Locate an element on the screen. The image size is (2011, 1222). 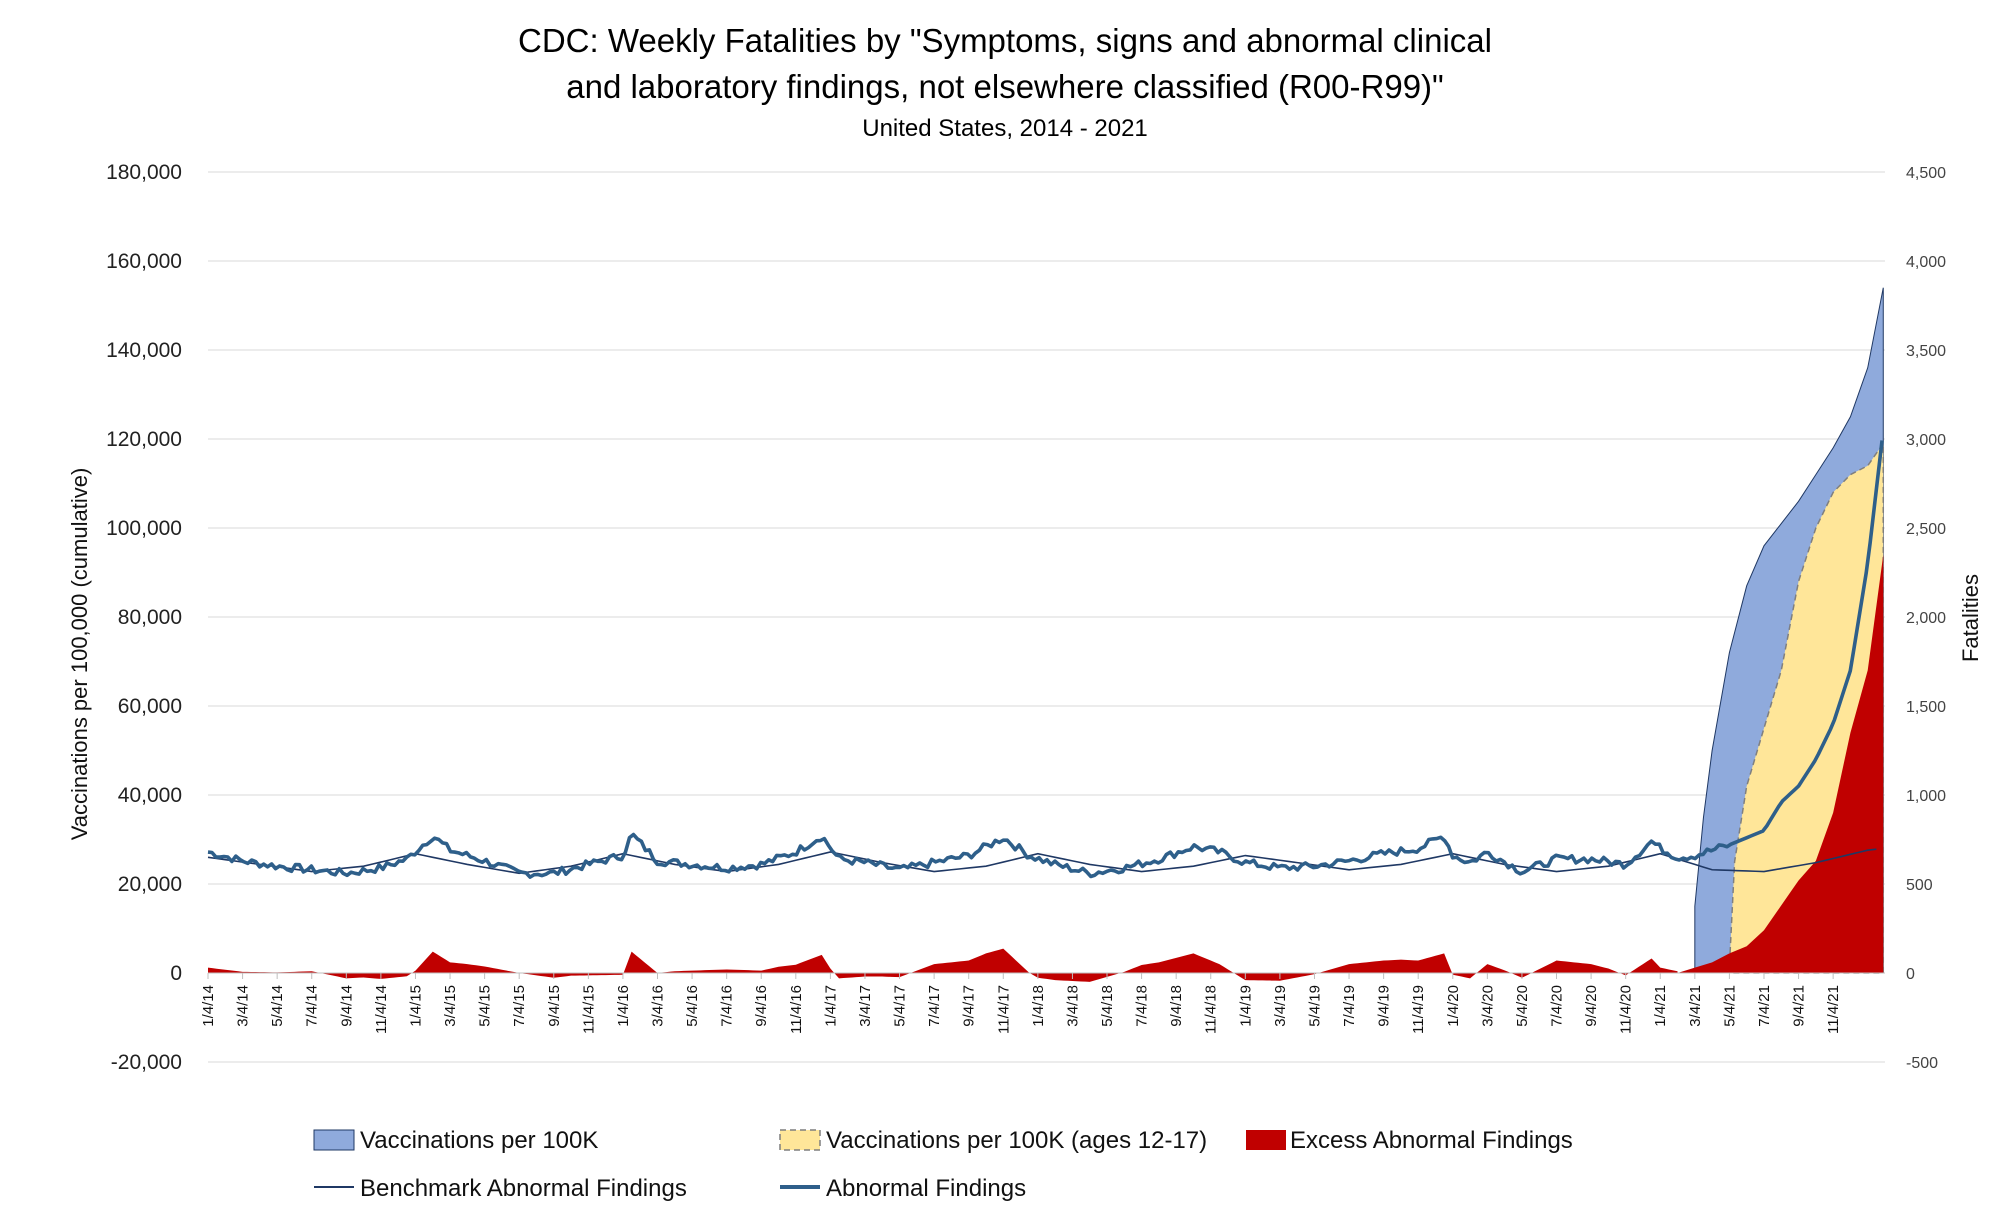
x-tick-label: 11/4/21 is located at coordinates (1833, 1009).